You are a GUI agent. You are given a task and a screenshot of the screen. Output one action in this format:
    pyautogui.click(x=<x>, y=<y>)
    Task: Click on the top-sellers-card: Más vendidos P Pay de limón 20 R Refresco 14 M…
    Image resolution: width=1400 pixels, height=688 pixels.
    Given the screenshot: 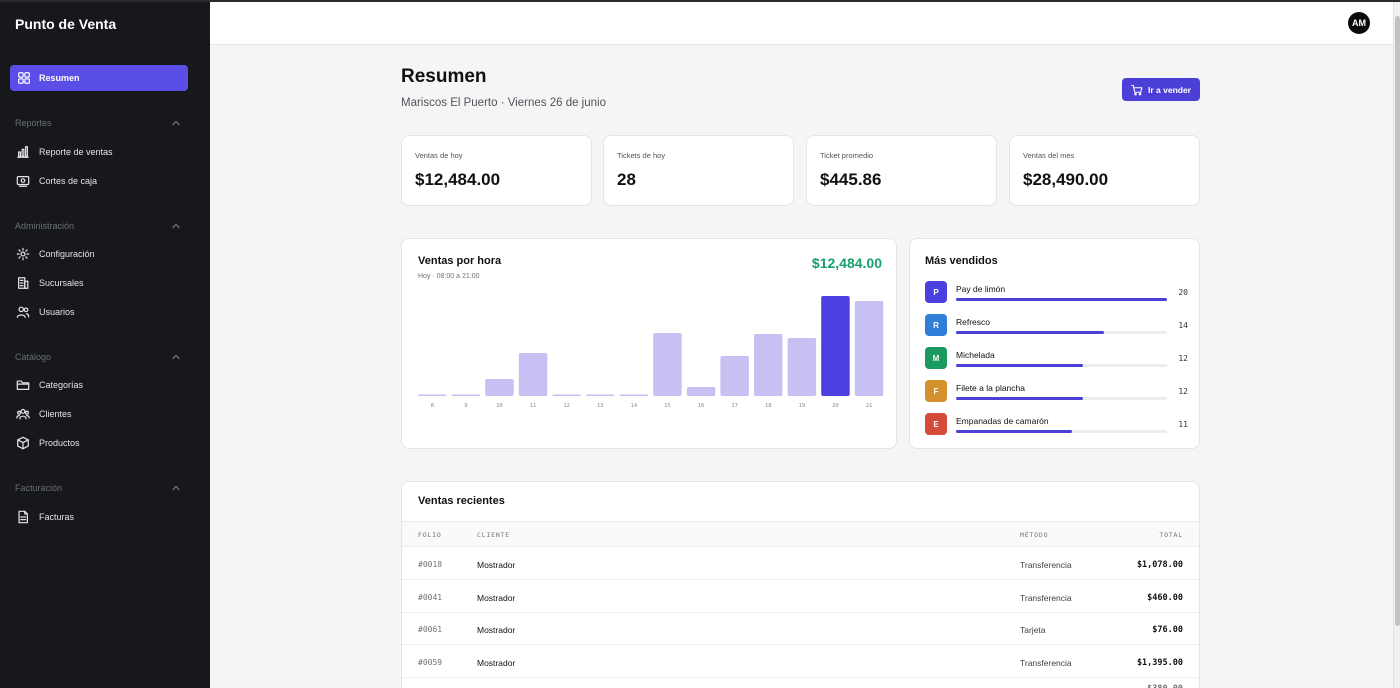 What is the action you would take?
    pyautogui.click(x=1054, y=343)
    